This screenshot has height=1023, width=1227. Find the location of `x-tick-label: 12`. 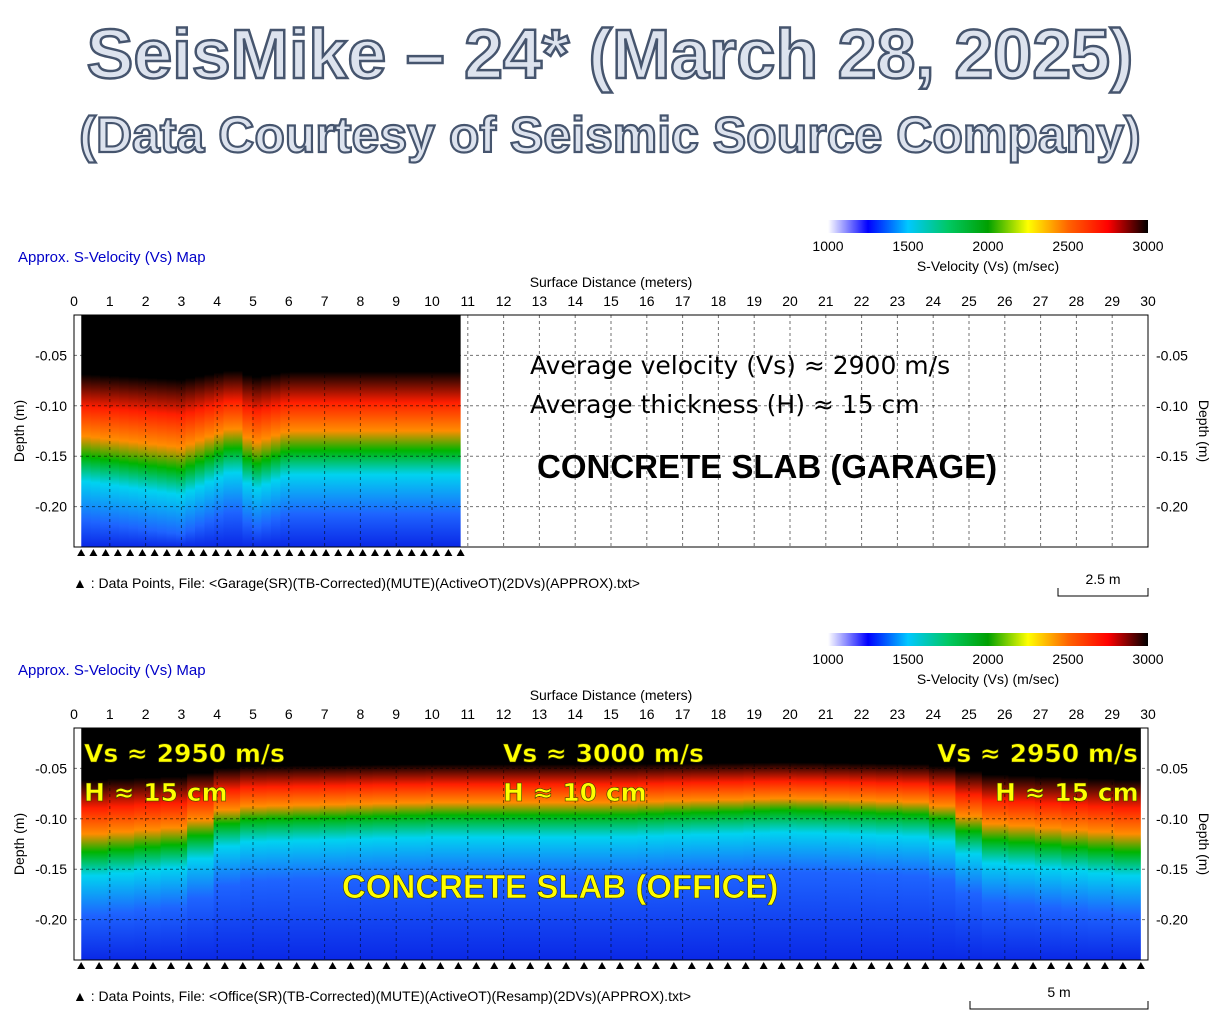

x-tick-label: 12 is located at coordinates (504, 714).